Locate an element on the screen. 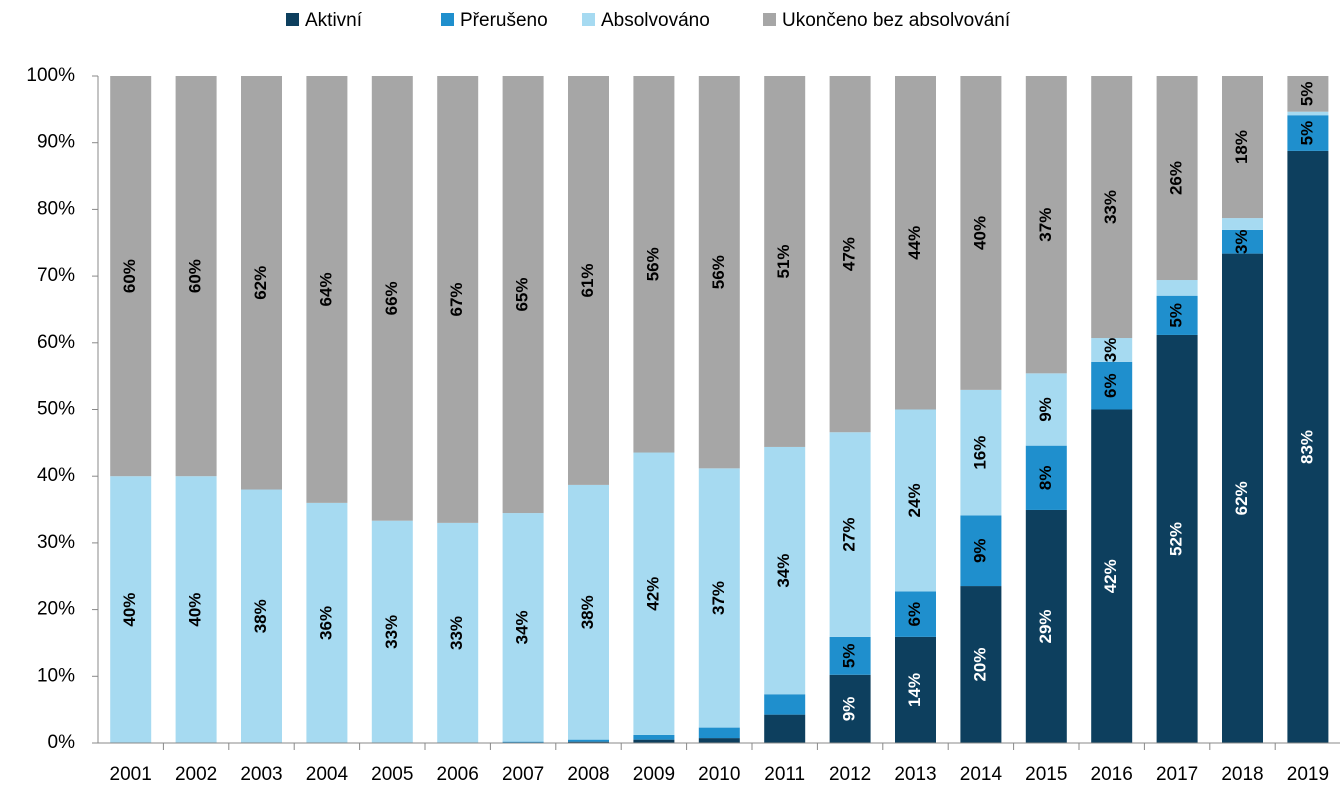 The height and width of the screenshot is (788, 1340). value-label: 42% is located at coordinates (652, 594).